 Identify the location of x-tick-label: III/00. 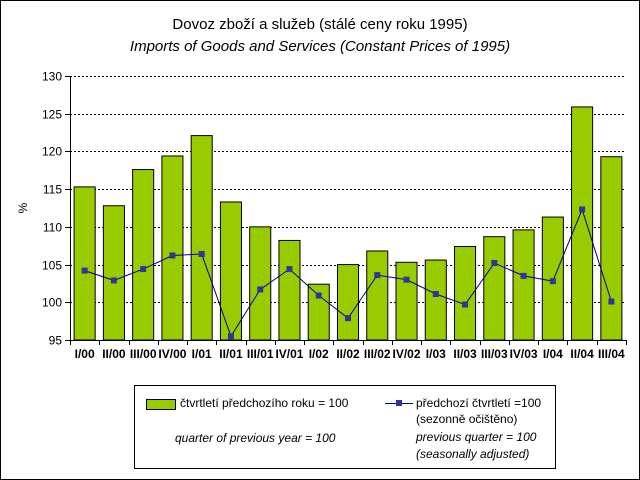
(143, 354).